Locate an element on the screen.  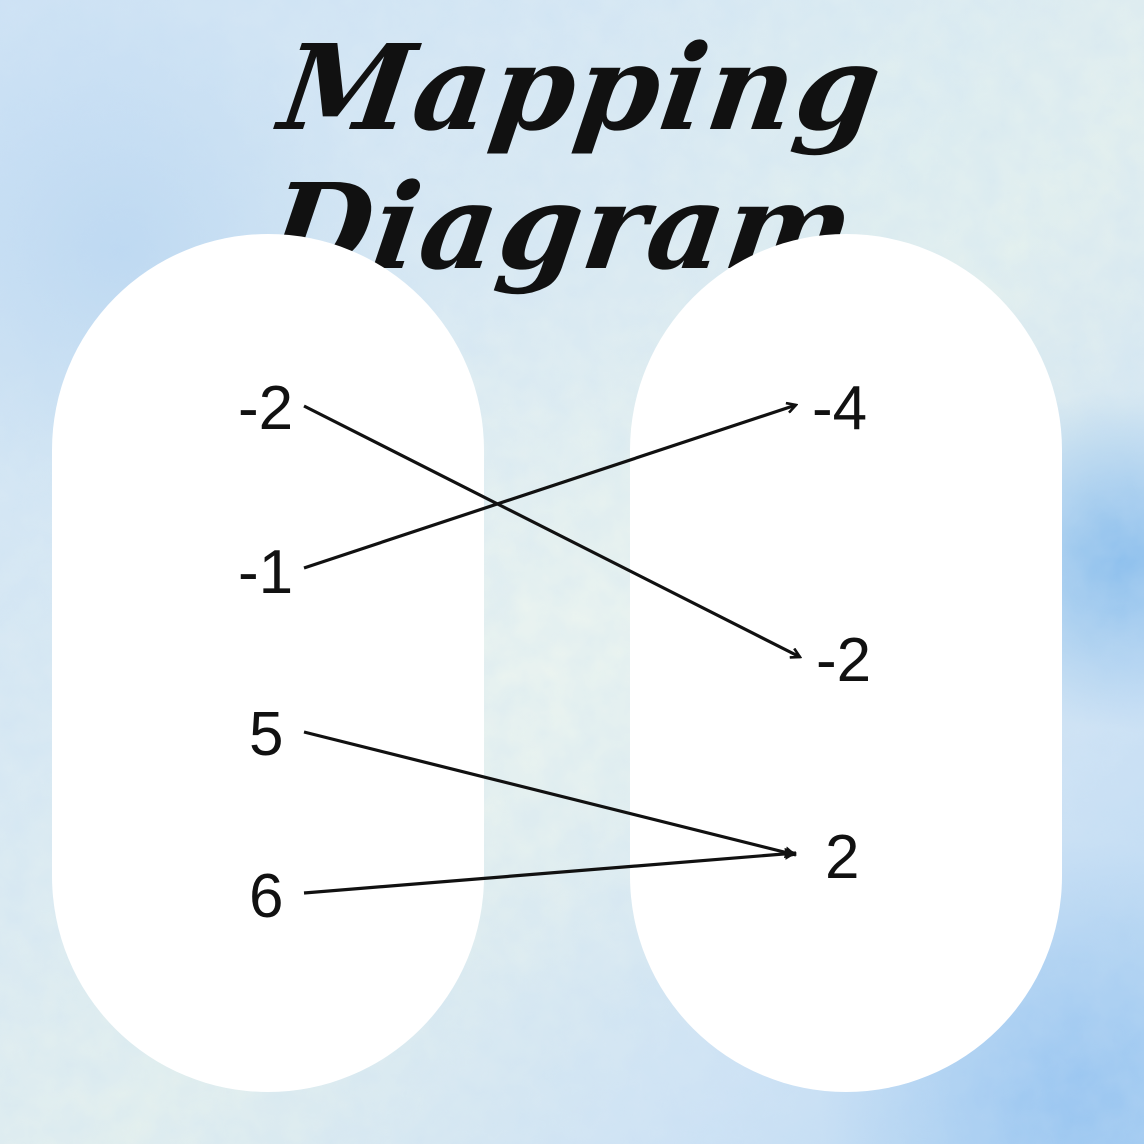
domain-value: 6 is located at coordinates (266, 896).